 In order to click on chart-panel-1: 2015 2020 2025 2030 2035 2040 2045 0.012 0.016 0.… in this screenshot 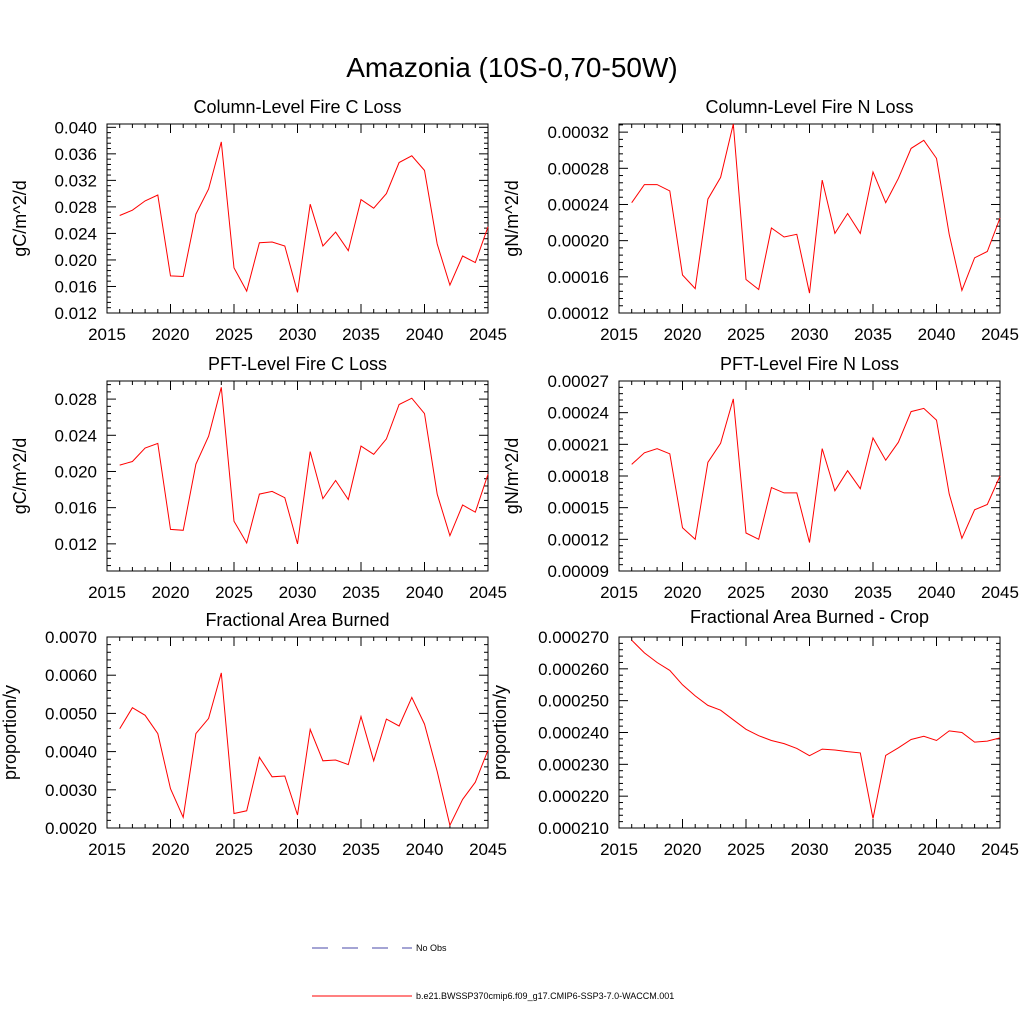, I will do `click(258, 220)`.